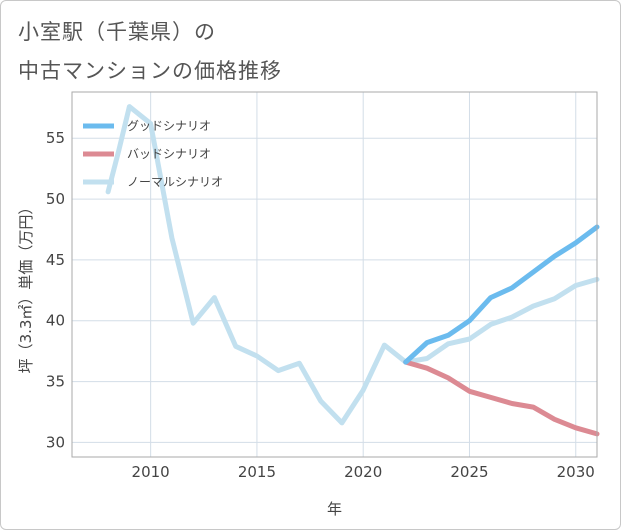 The width and height of the screenshot is (621, 530). Describe the element at coordinates (150, 71) in the screenshot. I see `chart-title-line2: 中古マンションの価格推移` at that location.